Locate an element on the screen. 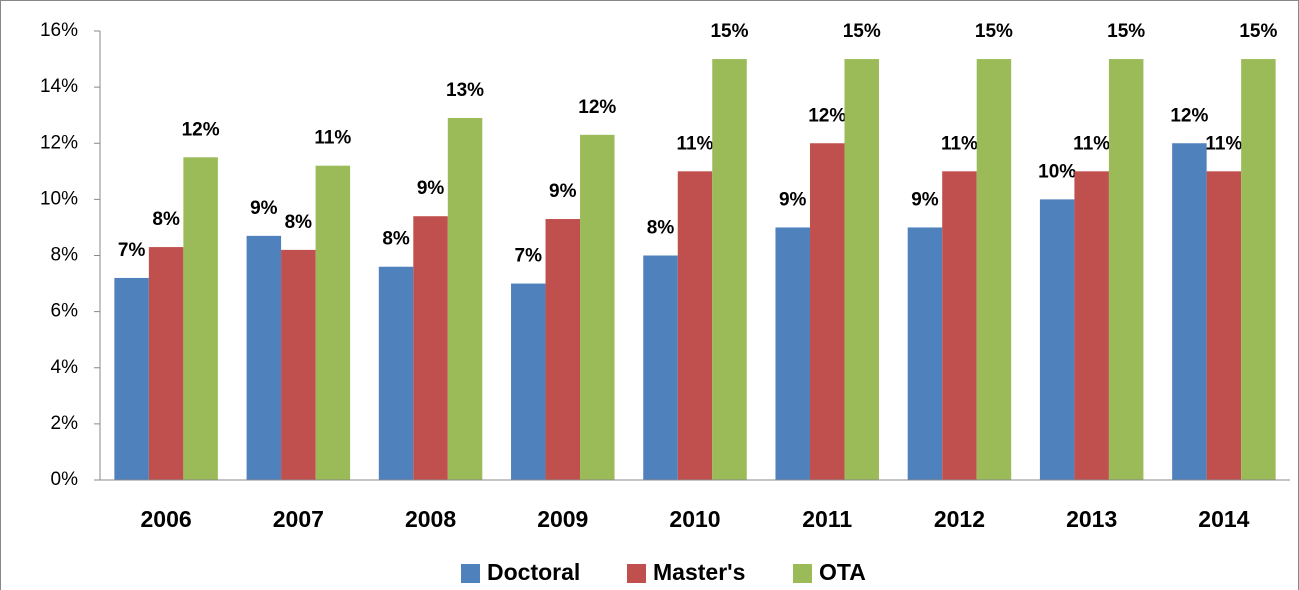 This screenshot has height=590, width=1299. legend-label: OTA is located at coordinates (842, 572).